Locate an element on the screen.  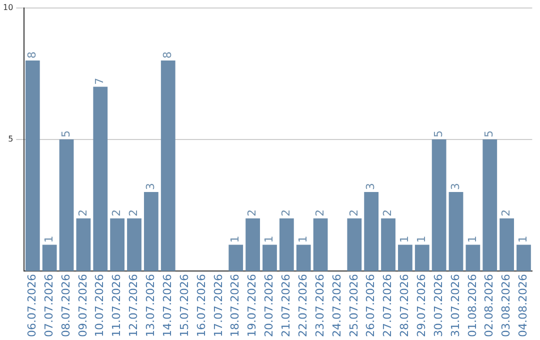
x-tick-label: 14.07.2026 is located at coordinates (167, 306).